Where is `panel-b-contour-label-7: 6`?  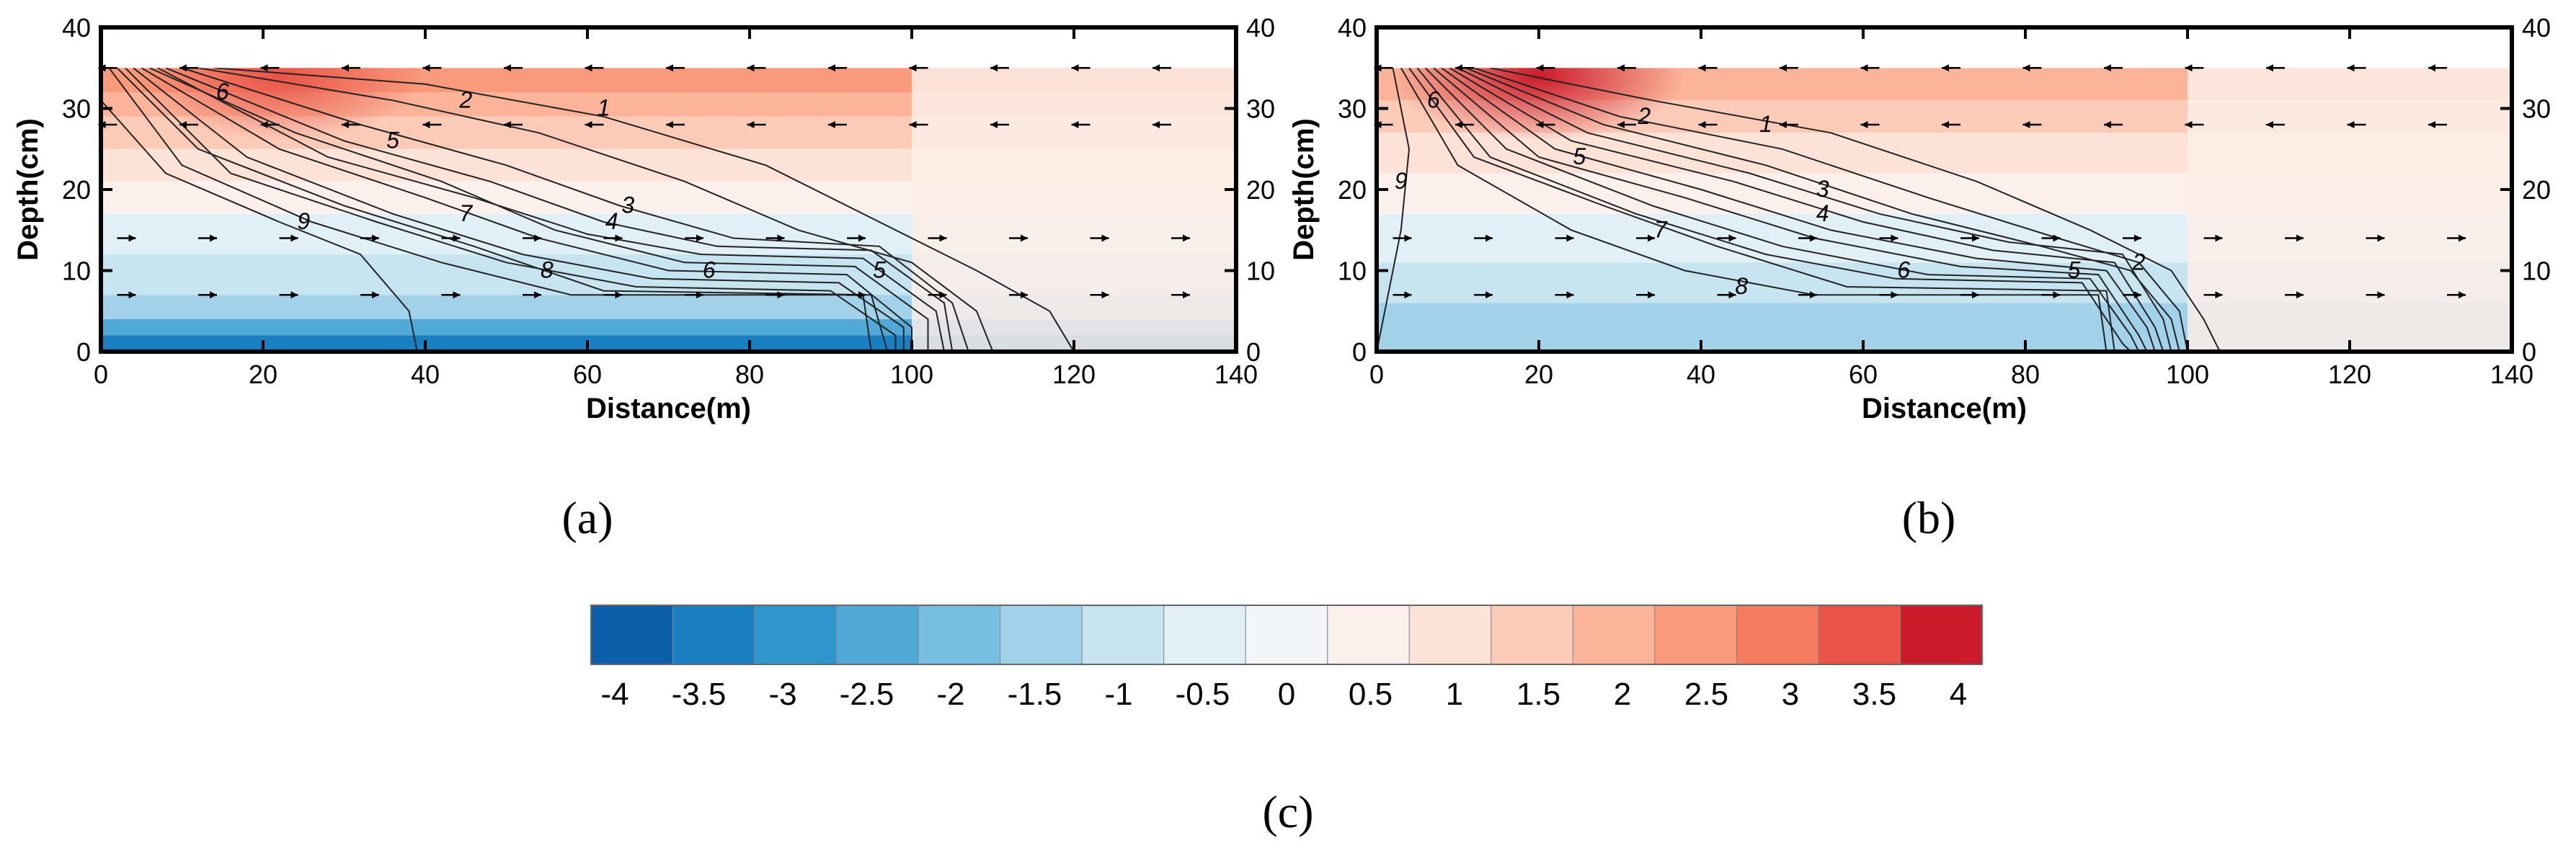 panel-b-contour-label-7: 6 is located at coordinates (1433, 99).